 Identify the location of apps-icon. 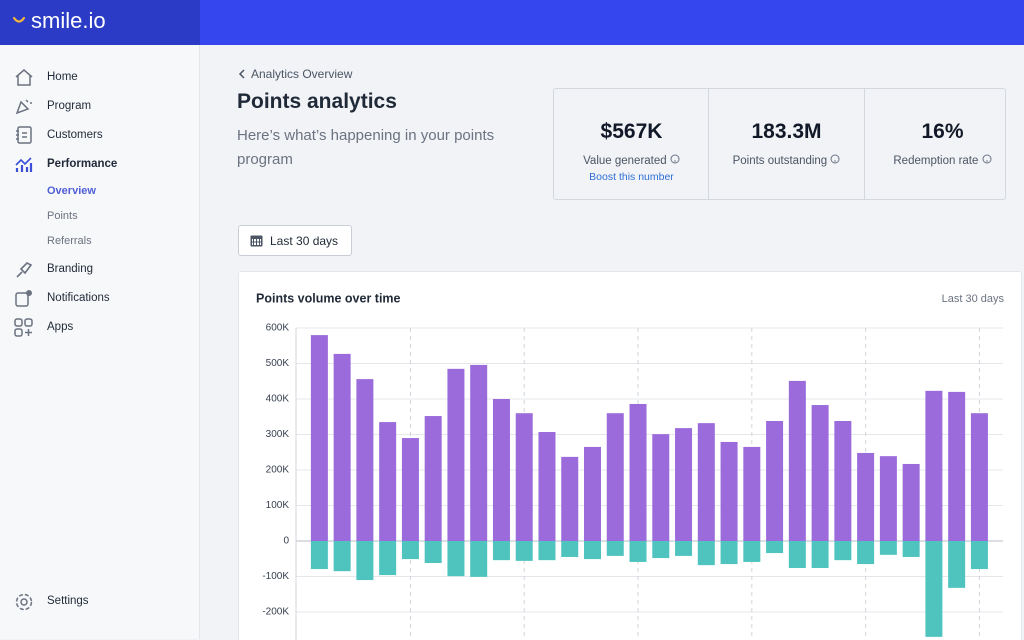
(23, 327).